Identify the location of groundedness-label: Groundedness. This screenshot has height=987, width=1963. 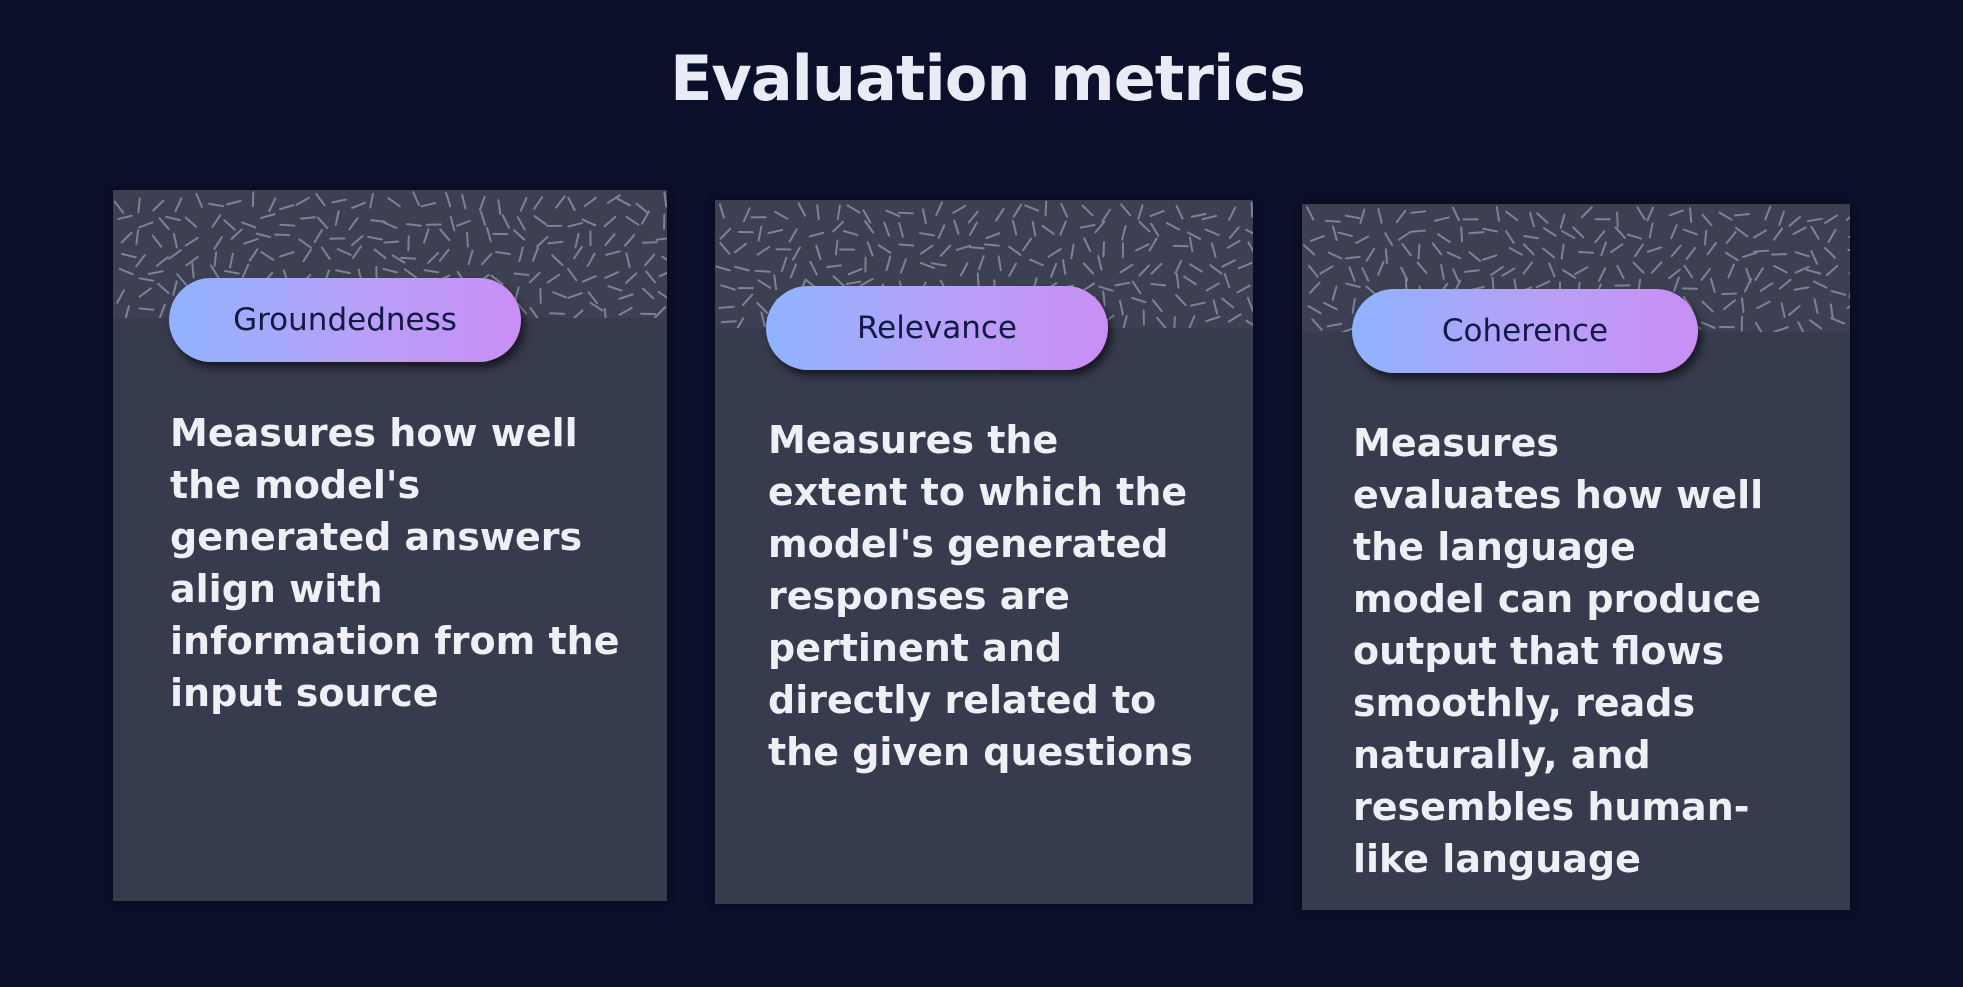
(345, 320).